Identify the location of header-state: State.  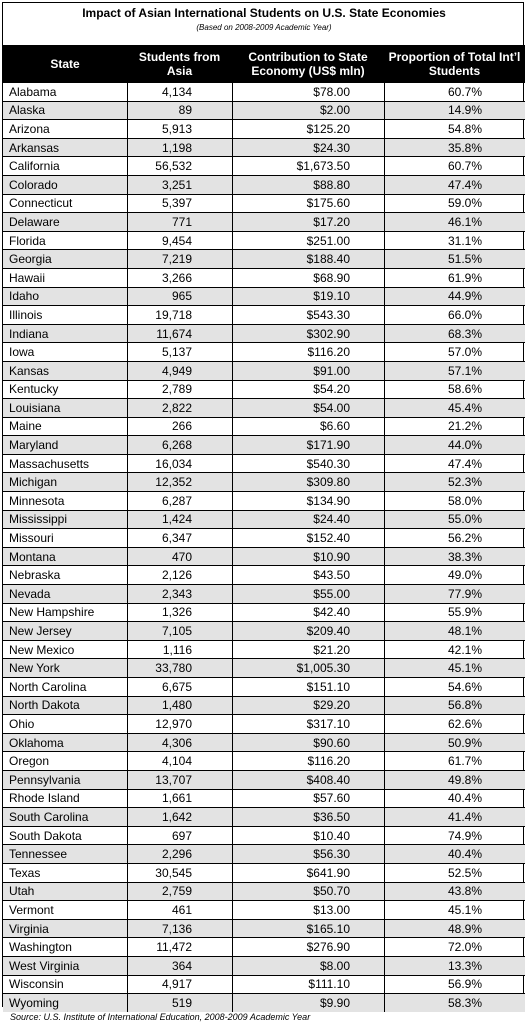
(65, 63).